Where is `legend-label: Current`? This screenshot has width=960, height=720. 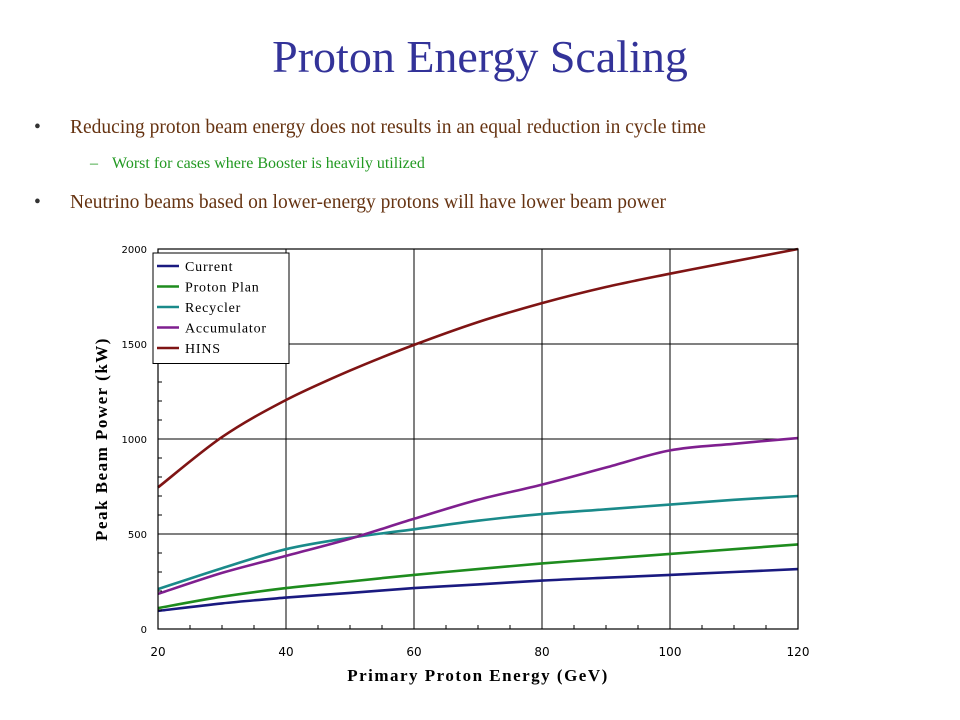
legend-label: Current is located at coordinates (209, 267).